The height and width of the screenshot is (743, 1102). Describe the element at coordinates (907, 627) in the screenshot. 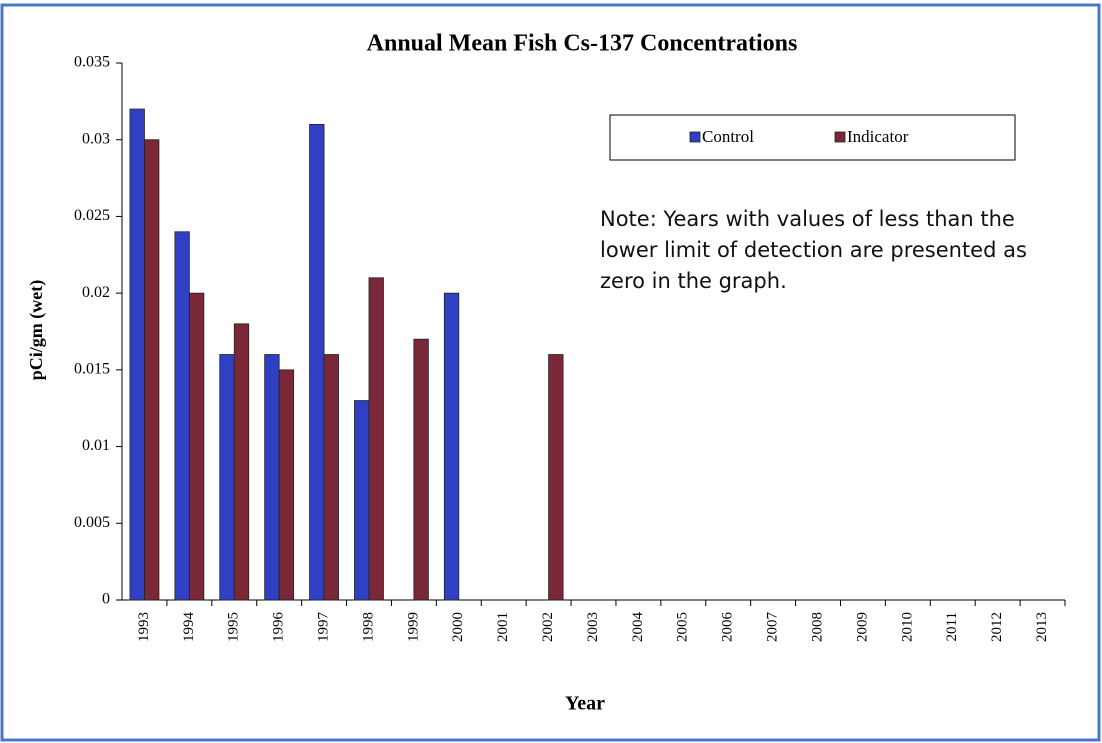

I see `x-tick-label: 2010` at that location.